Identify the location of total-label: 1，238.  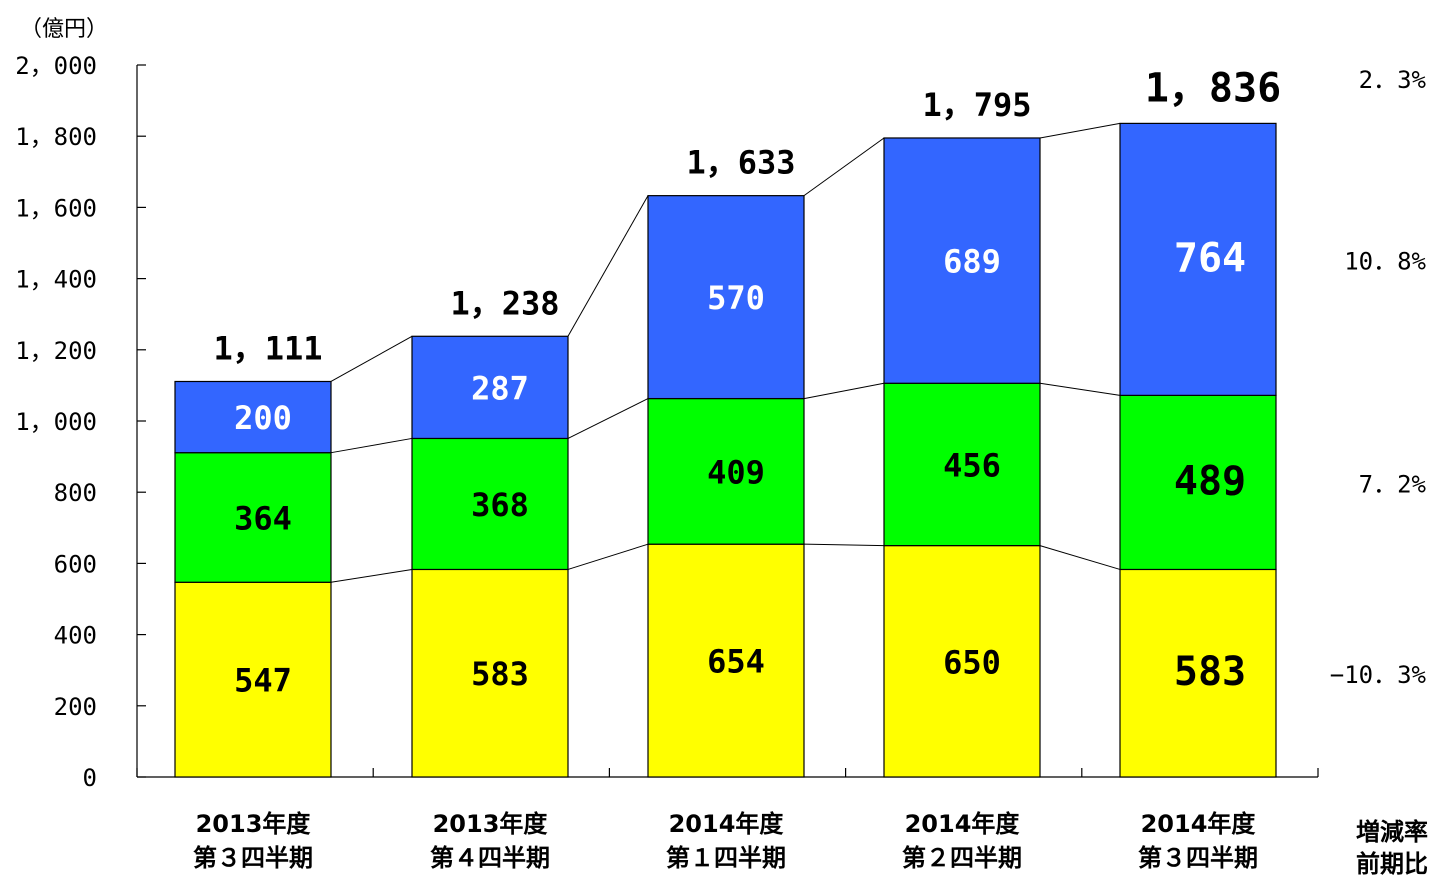
(504, 303).